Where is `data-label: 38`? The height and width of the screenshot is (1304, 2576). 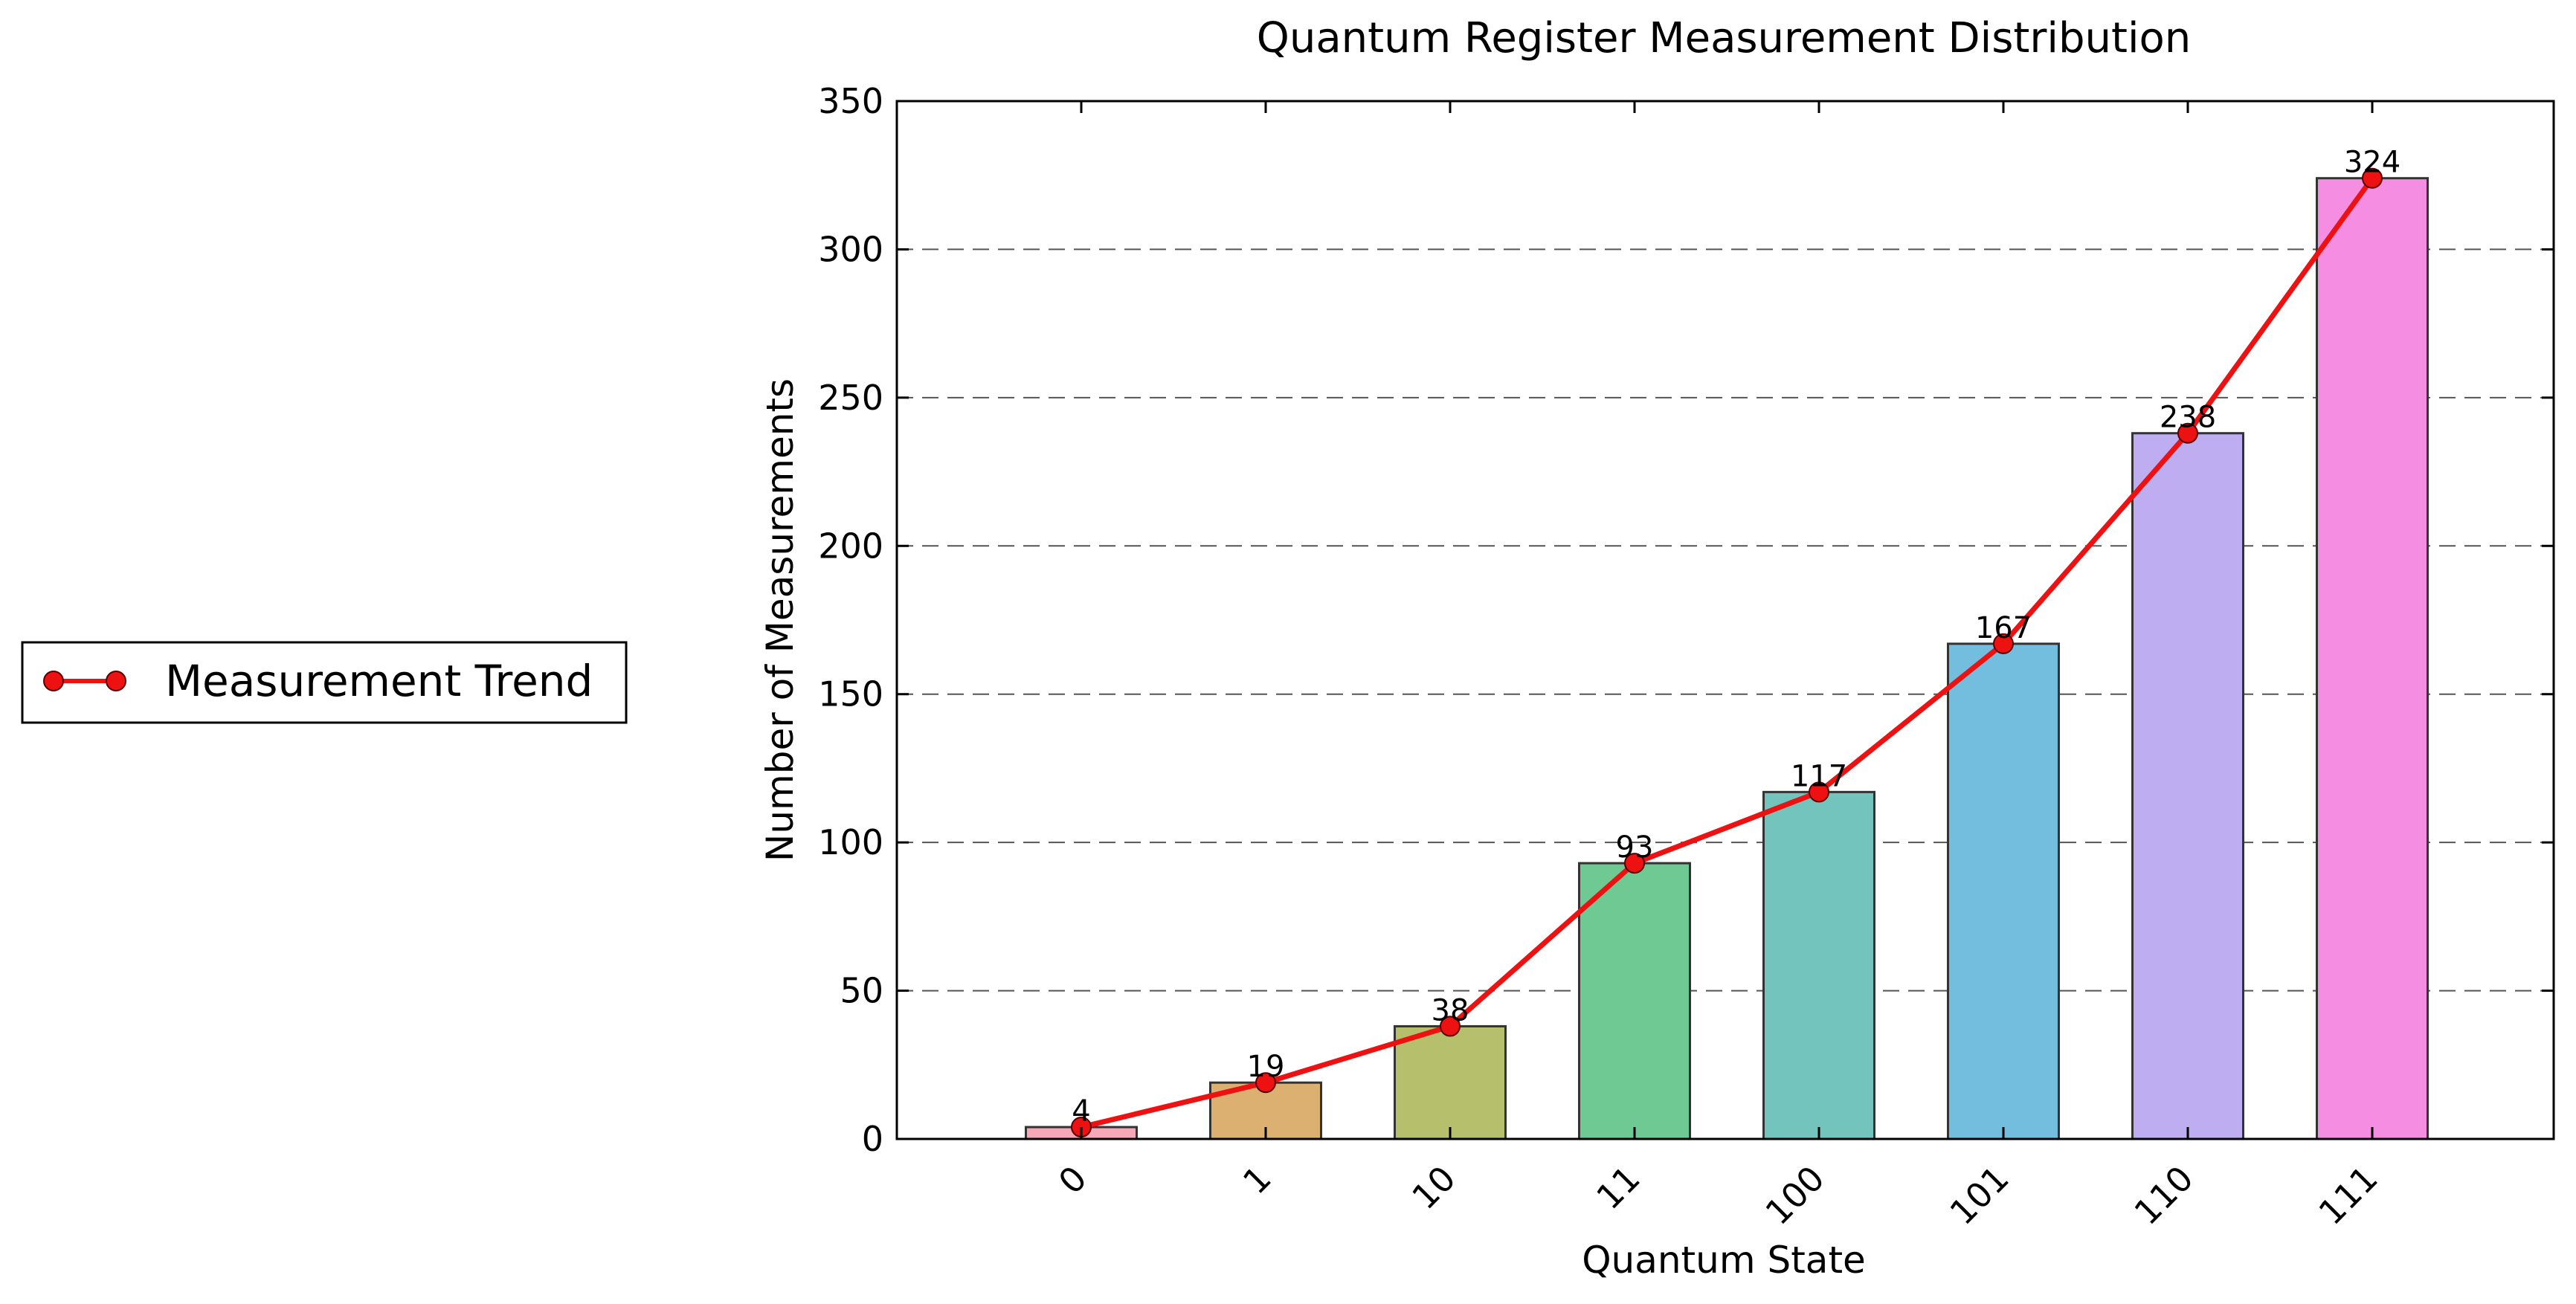
data-label: 38 is located at coordinates (1450, 1010).